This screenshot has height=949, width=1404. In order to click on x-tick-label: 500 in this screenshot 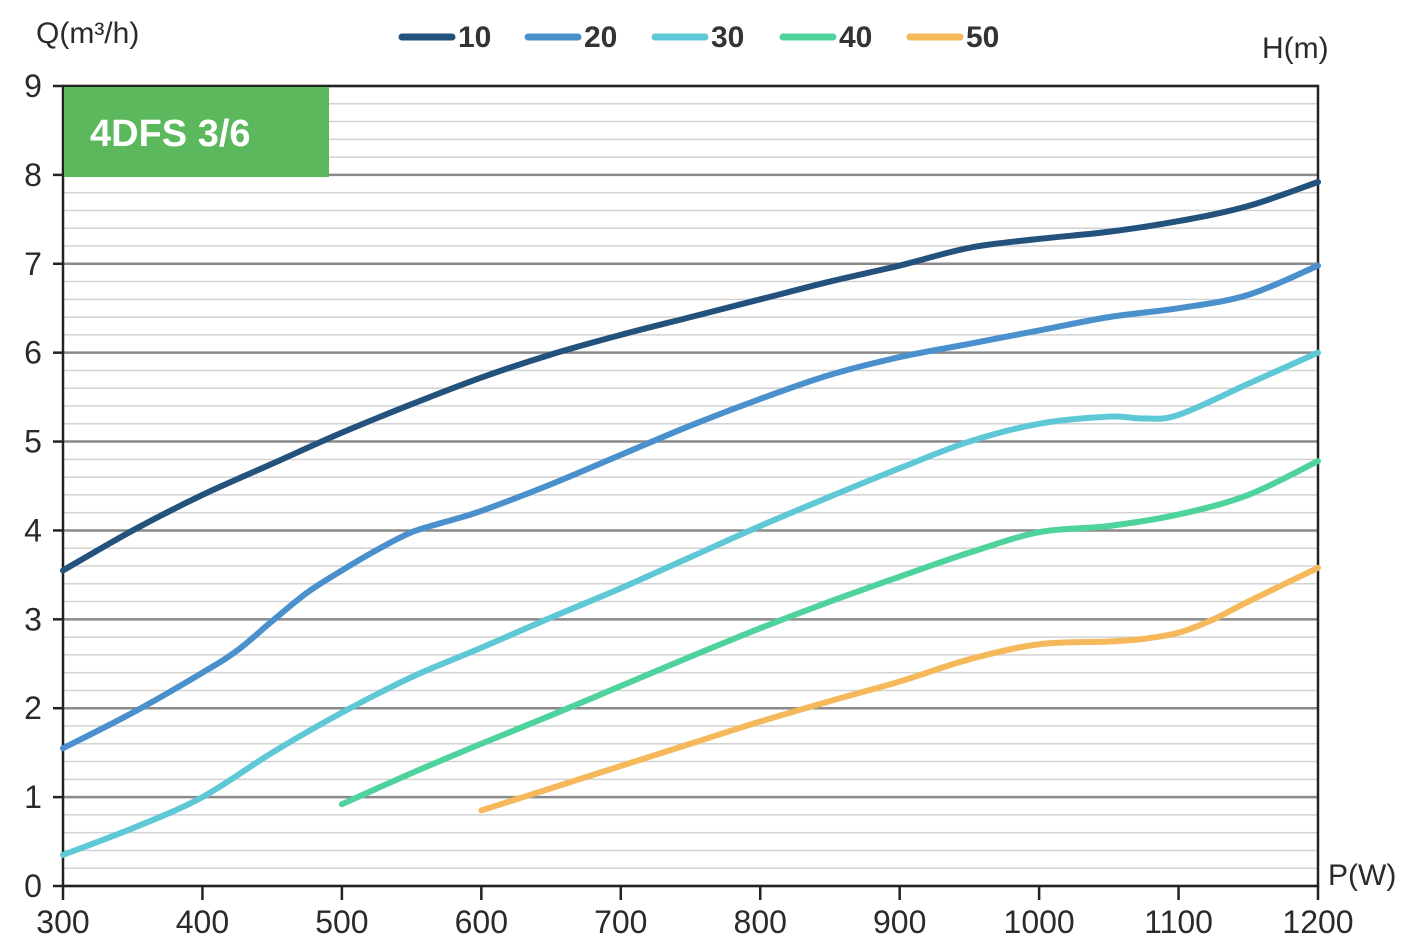, I will do `click(341, 922)`.